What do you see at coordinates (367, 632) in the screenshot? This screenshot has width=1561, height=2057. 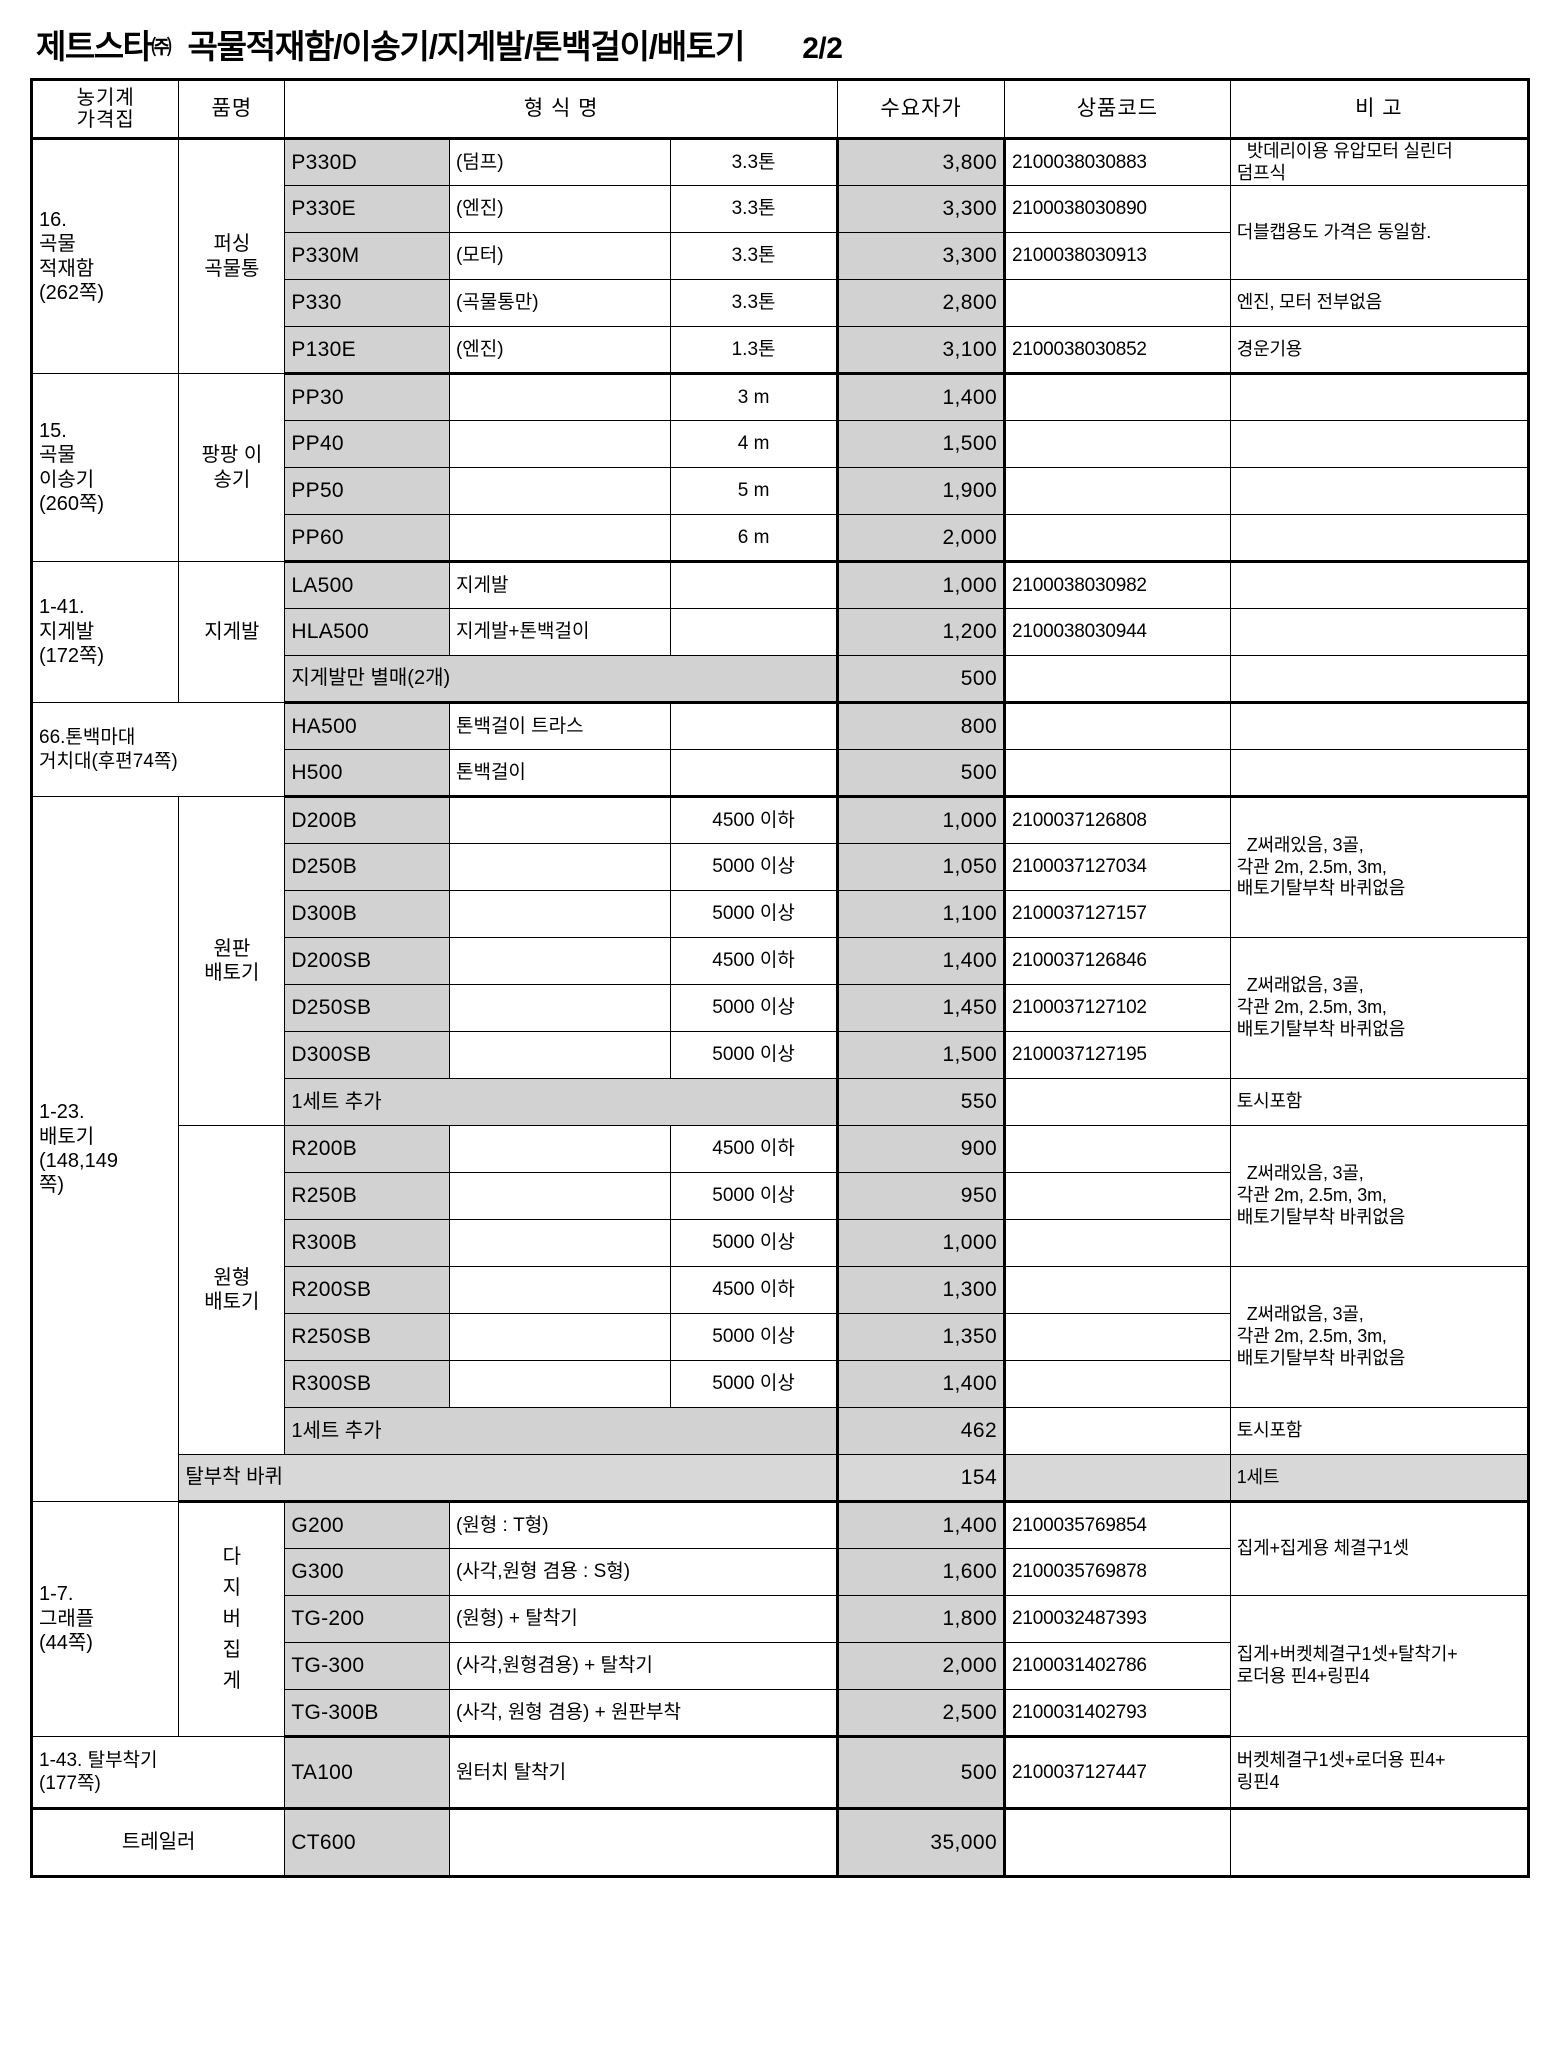 I see `model-code: HLA500` at bounding box center [367, 632].